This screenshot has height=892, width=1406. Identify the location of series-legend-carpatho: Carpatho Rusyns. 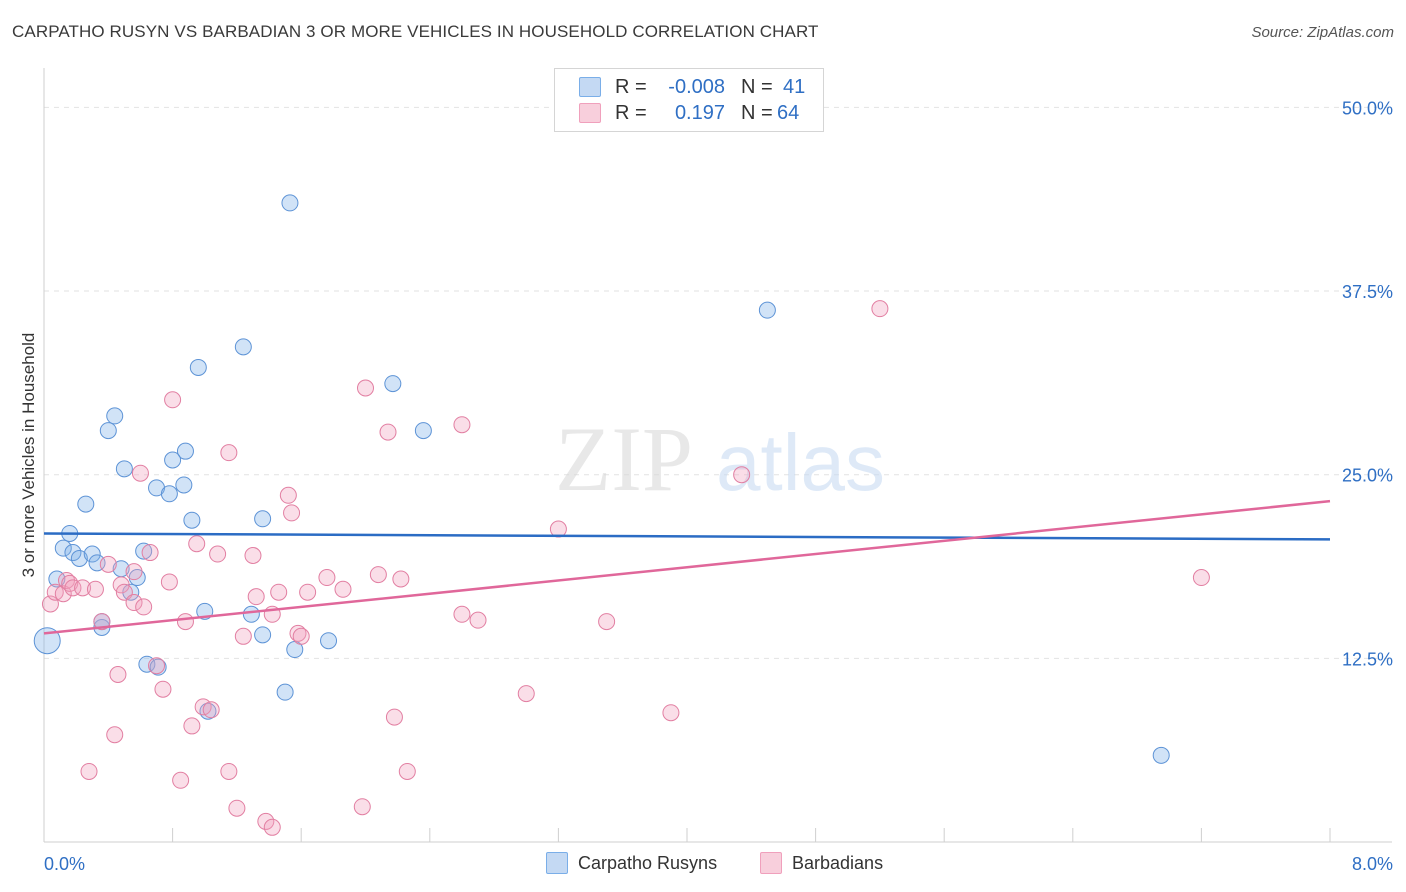
(631, 863).